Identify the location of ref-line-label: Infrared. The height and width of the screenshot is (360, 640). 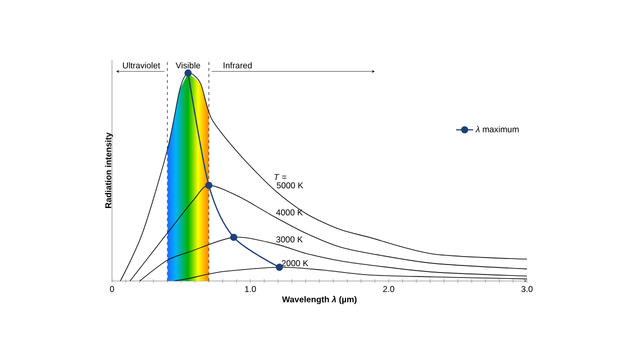
(238, 65).